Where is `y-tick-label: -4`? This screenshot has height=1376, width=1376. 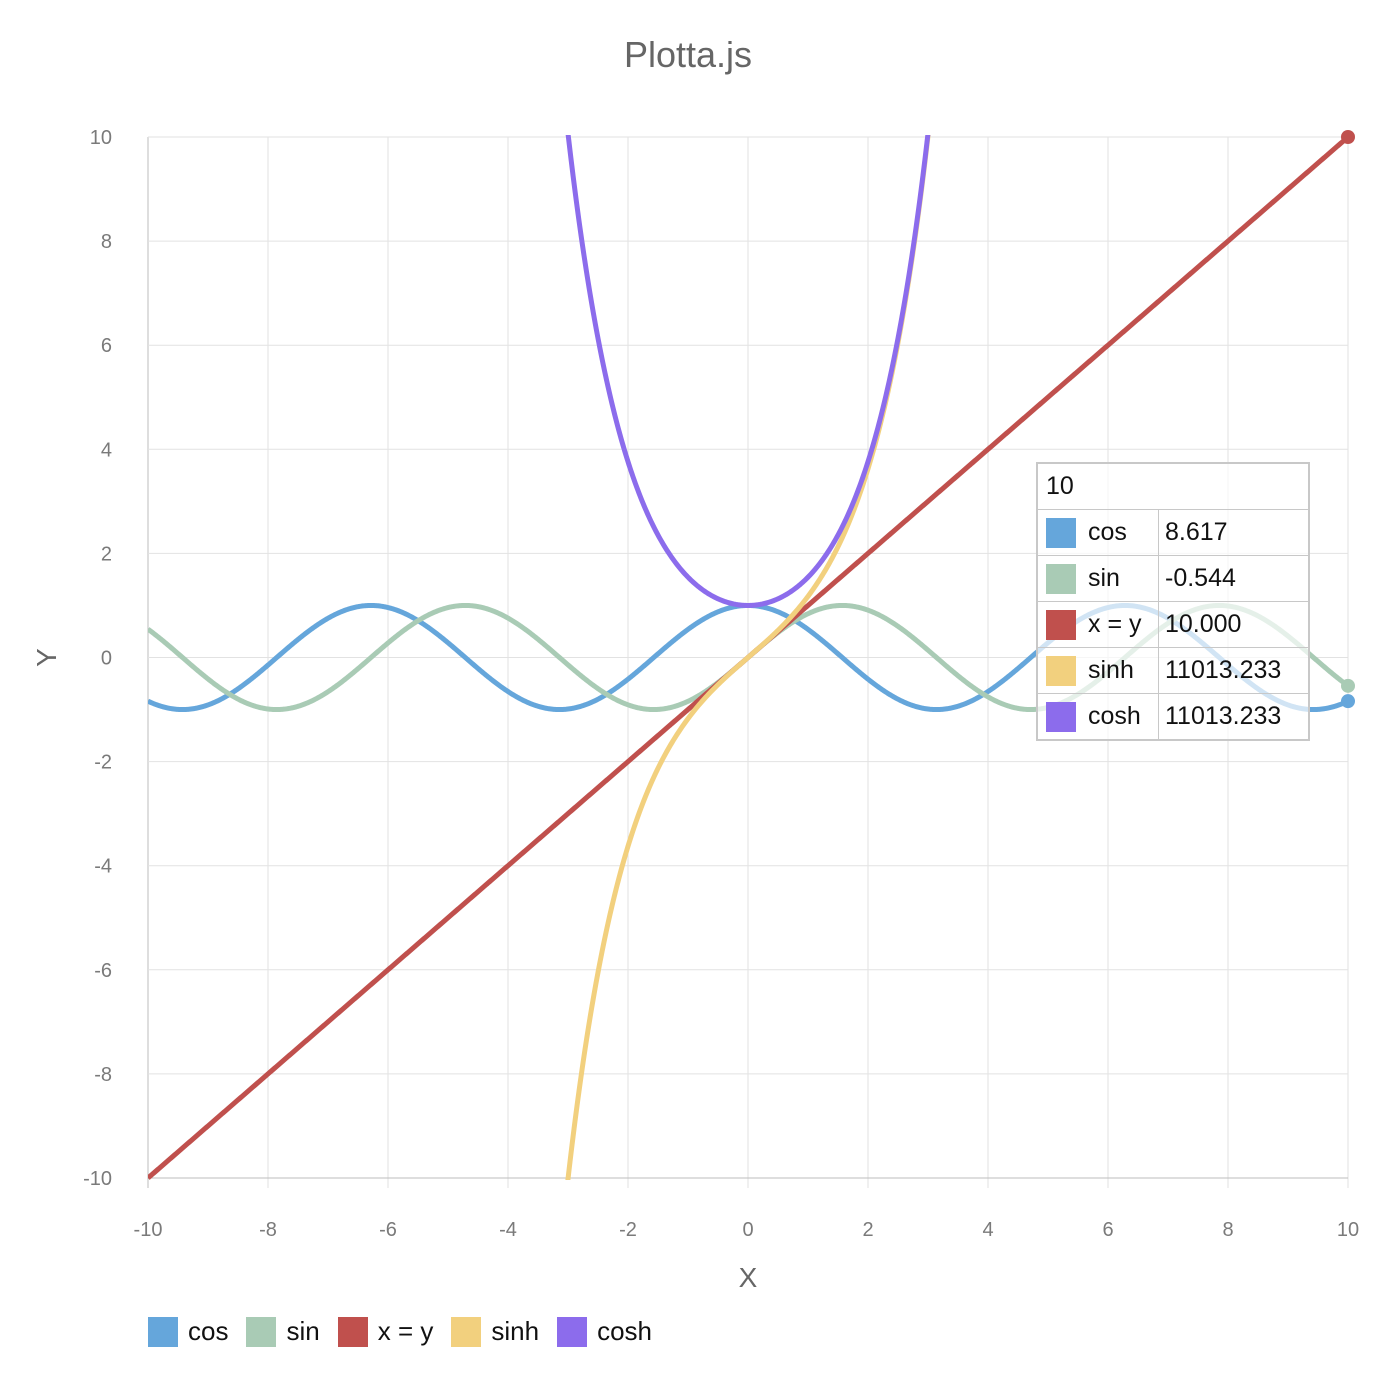 y-tick-label: -4 is located at coordinates (103, 867).